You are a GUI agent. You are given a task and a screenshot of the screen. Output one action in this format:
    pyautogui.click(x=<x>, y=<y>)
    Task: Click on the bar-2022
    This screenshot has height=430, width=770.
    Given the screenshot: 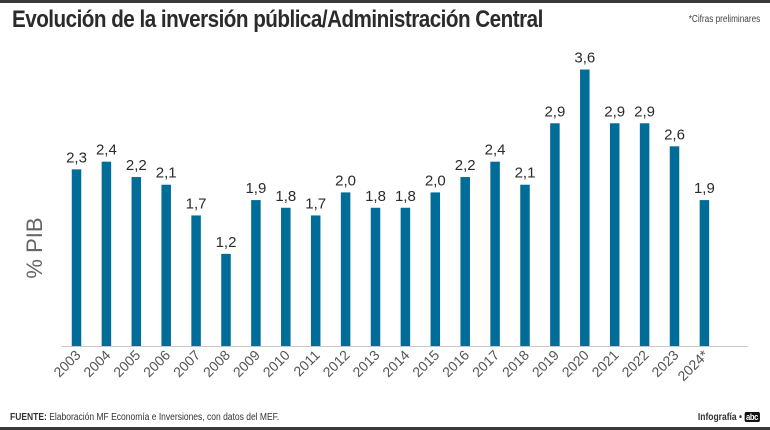 What is the action you would take?
    pyautogui.click(x=644, y=234)
    